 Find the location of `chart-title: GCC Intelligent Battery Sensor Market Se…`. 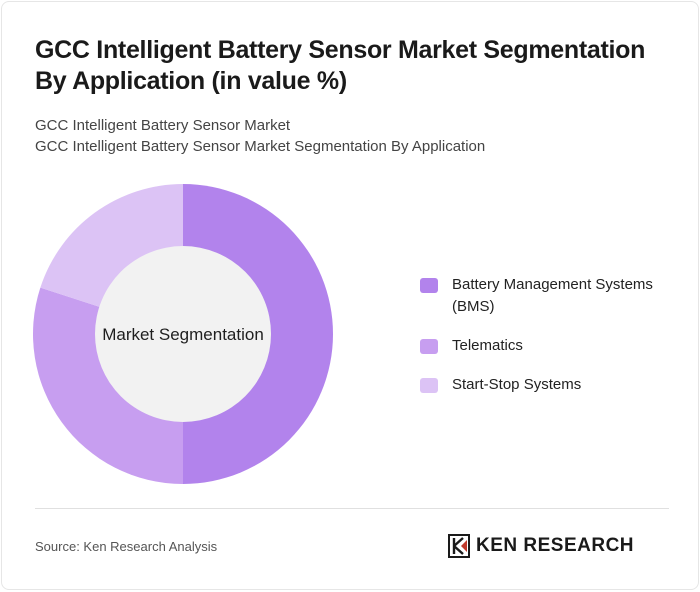

chart-title: GCC Intelligent Battery Sensor Market Se… is located at coordinates (340, 65).